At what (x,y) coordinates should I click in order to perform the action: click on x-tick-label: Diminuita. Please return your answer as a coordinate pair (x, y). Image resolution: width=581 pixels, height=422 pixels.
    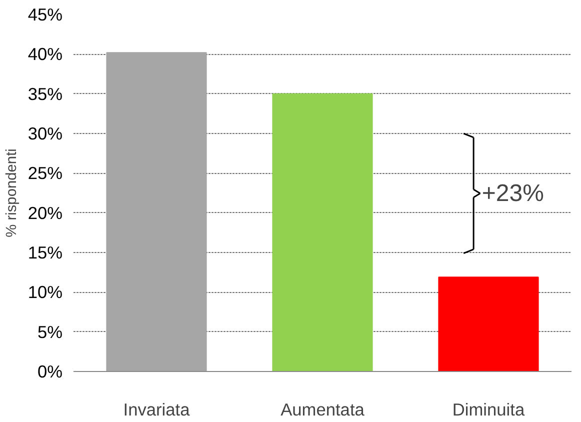
    Looking at the image, I should click on (488, 410).